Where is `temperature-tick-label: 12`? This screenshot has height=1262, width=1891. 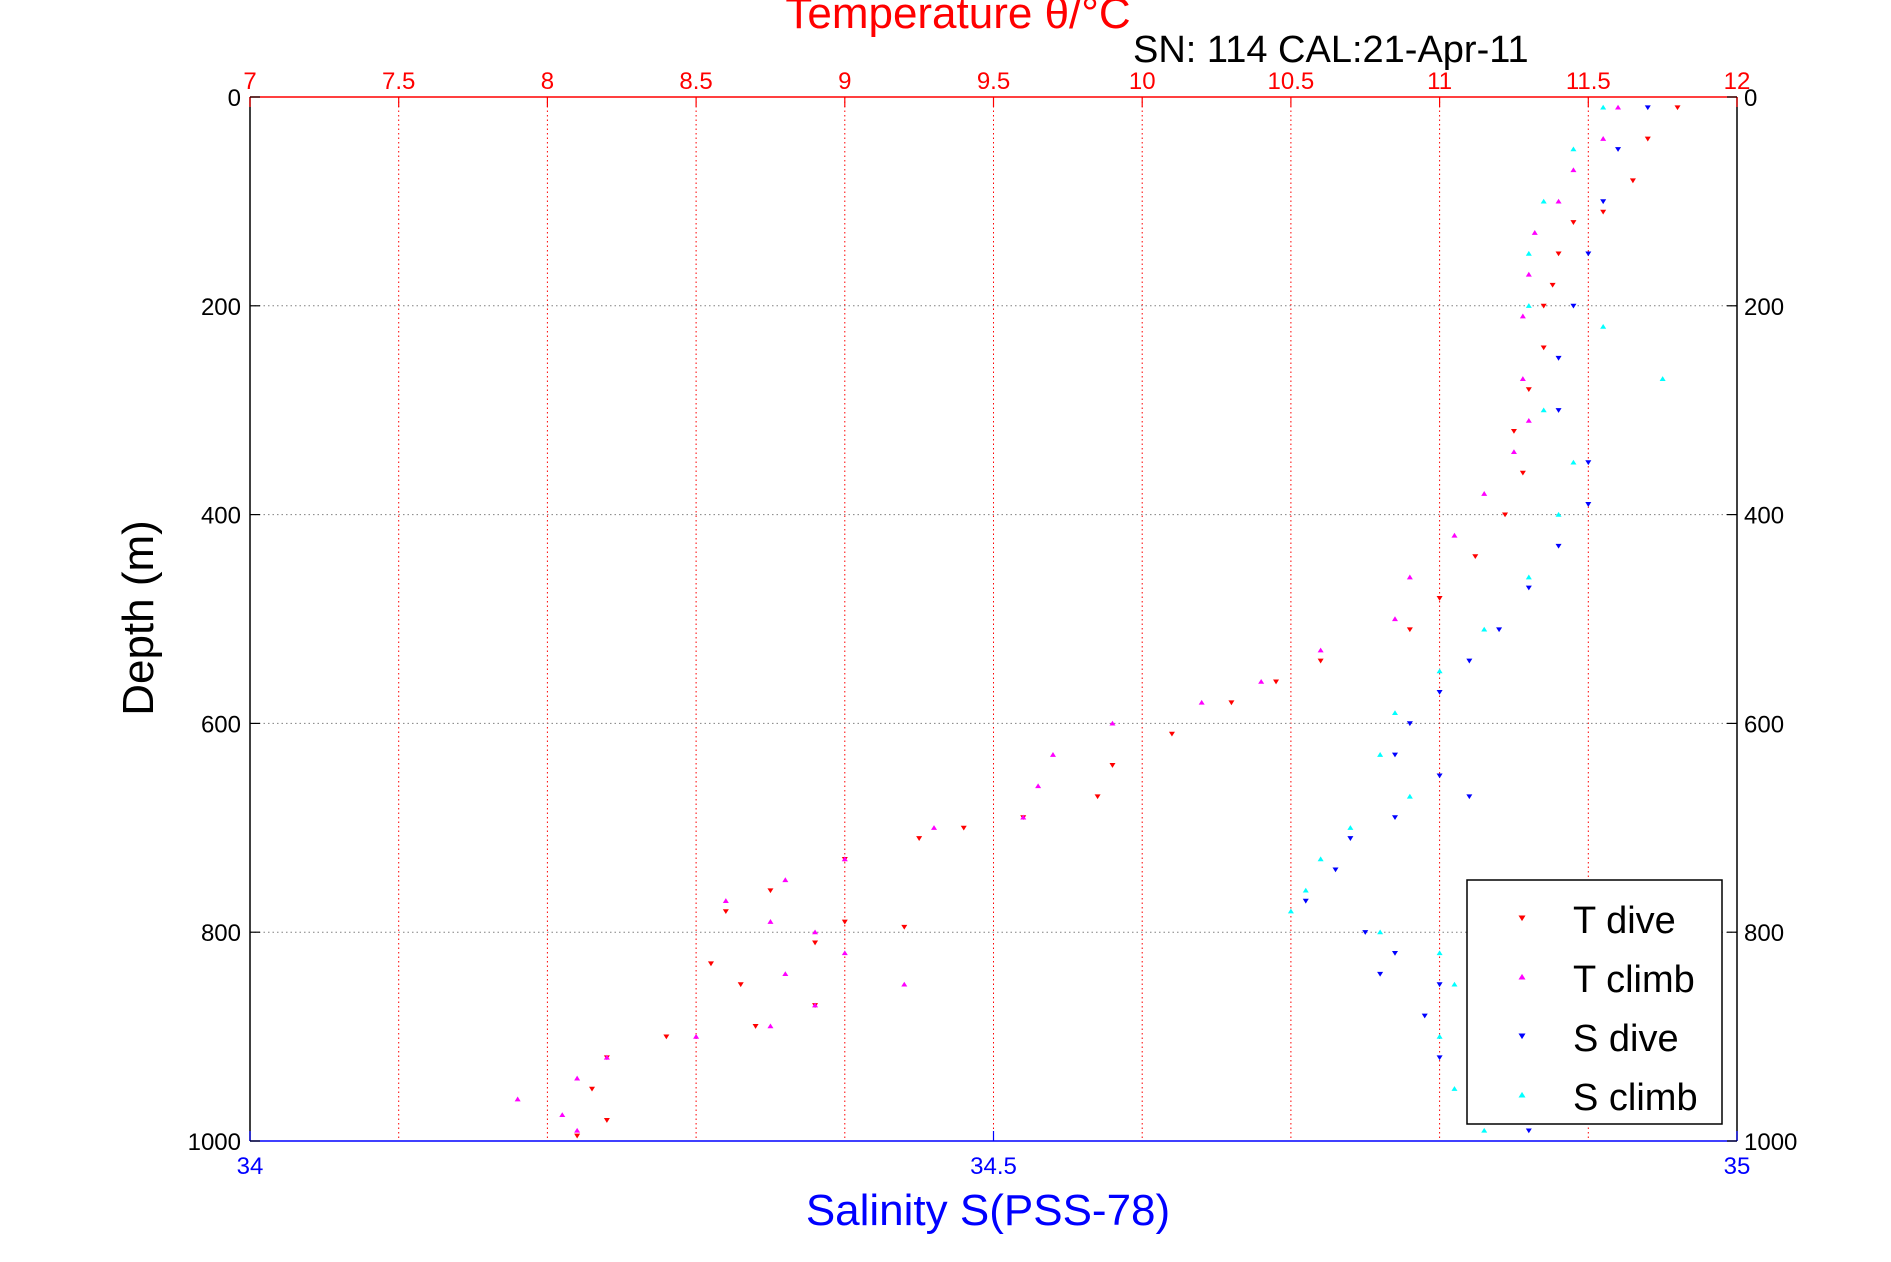 temperature-tick-label: 12 is located at coordinates (1737, 81).